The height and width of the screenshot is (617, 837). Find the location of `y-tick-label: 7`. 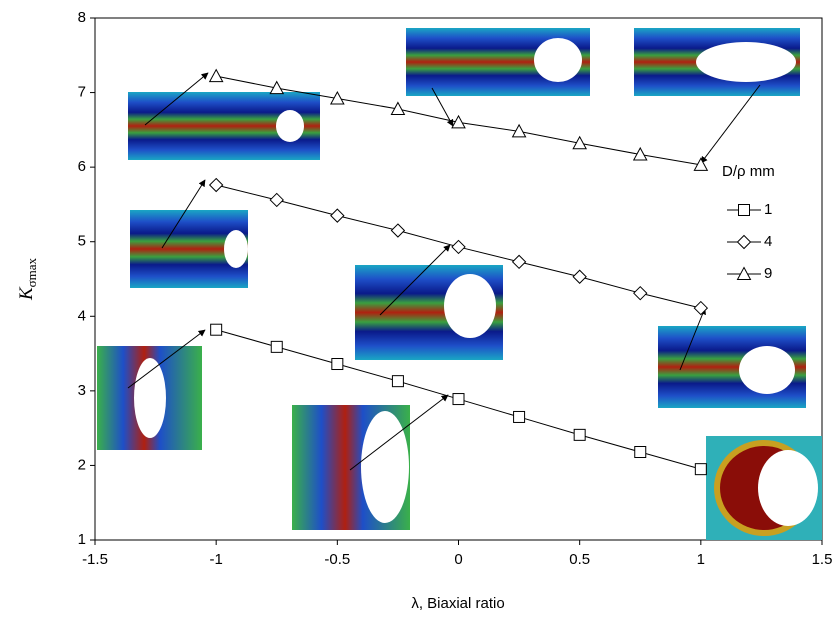

y-tick-label: 7 is located at coordinates (82, 92).